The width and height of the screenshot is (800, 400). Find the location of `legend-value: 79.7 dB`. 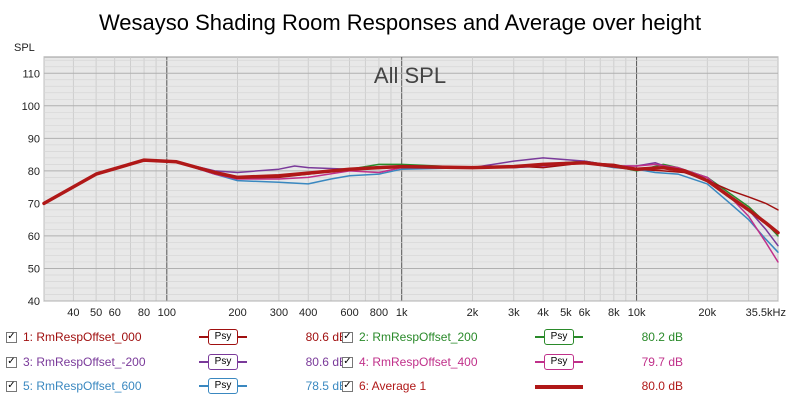

legend-value: 79.7 dB is located at coordinates (662, 362).